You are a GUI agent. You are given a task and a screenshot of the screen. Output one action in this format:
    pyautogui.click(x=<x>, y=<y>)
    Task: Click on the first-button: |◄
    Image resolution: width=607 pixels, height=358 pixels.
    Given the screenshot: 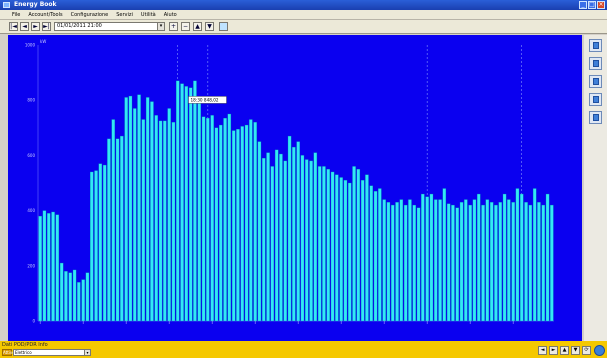 What is the action you would take?
    pyautogui.click(x=13, y=26)
    